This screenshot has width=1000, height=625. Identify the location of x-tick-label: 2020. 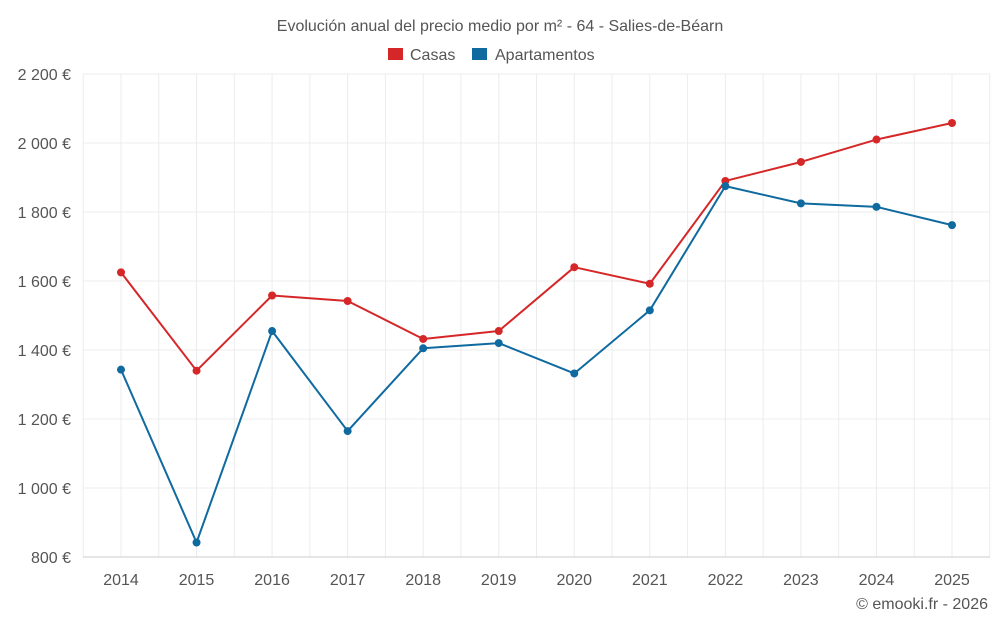
(574, 580).